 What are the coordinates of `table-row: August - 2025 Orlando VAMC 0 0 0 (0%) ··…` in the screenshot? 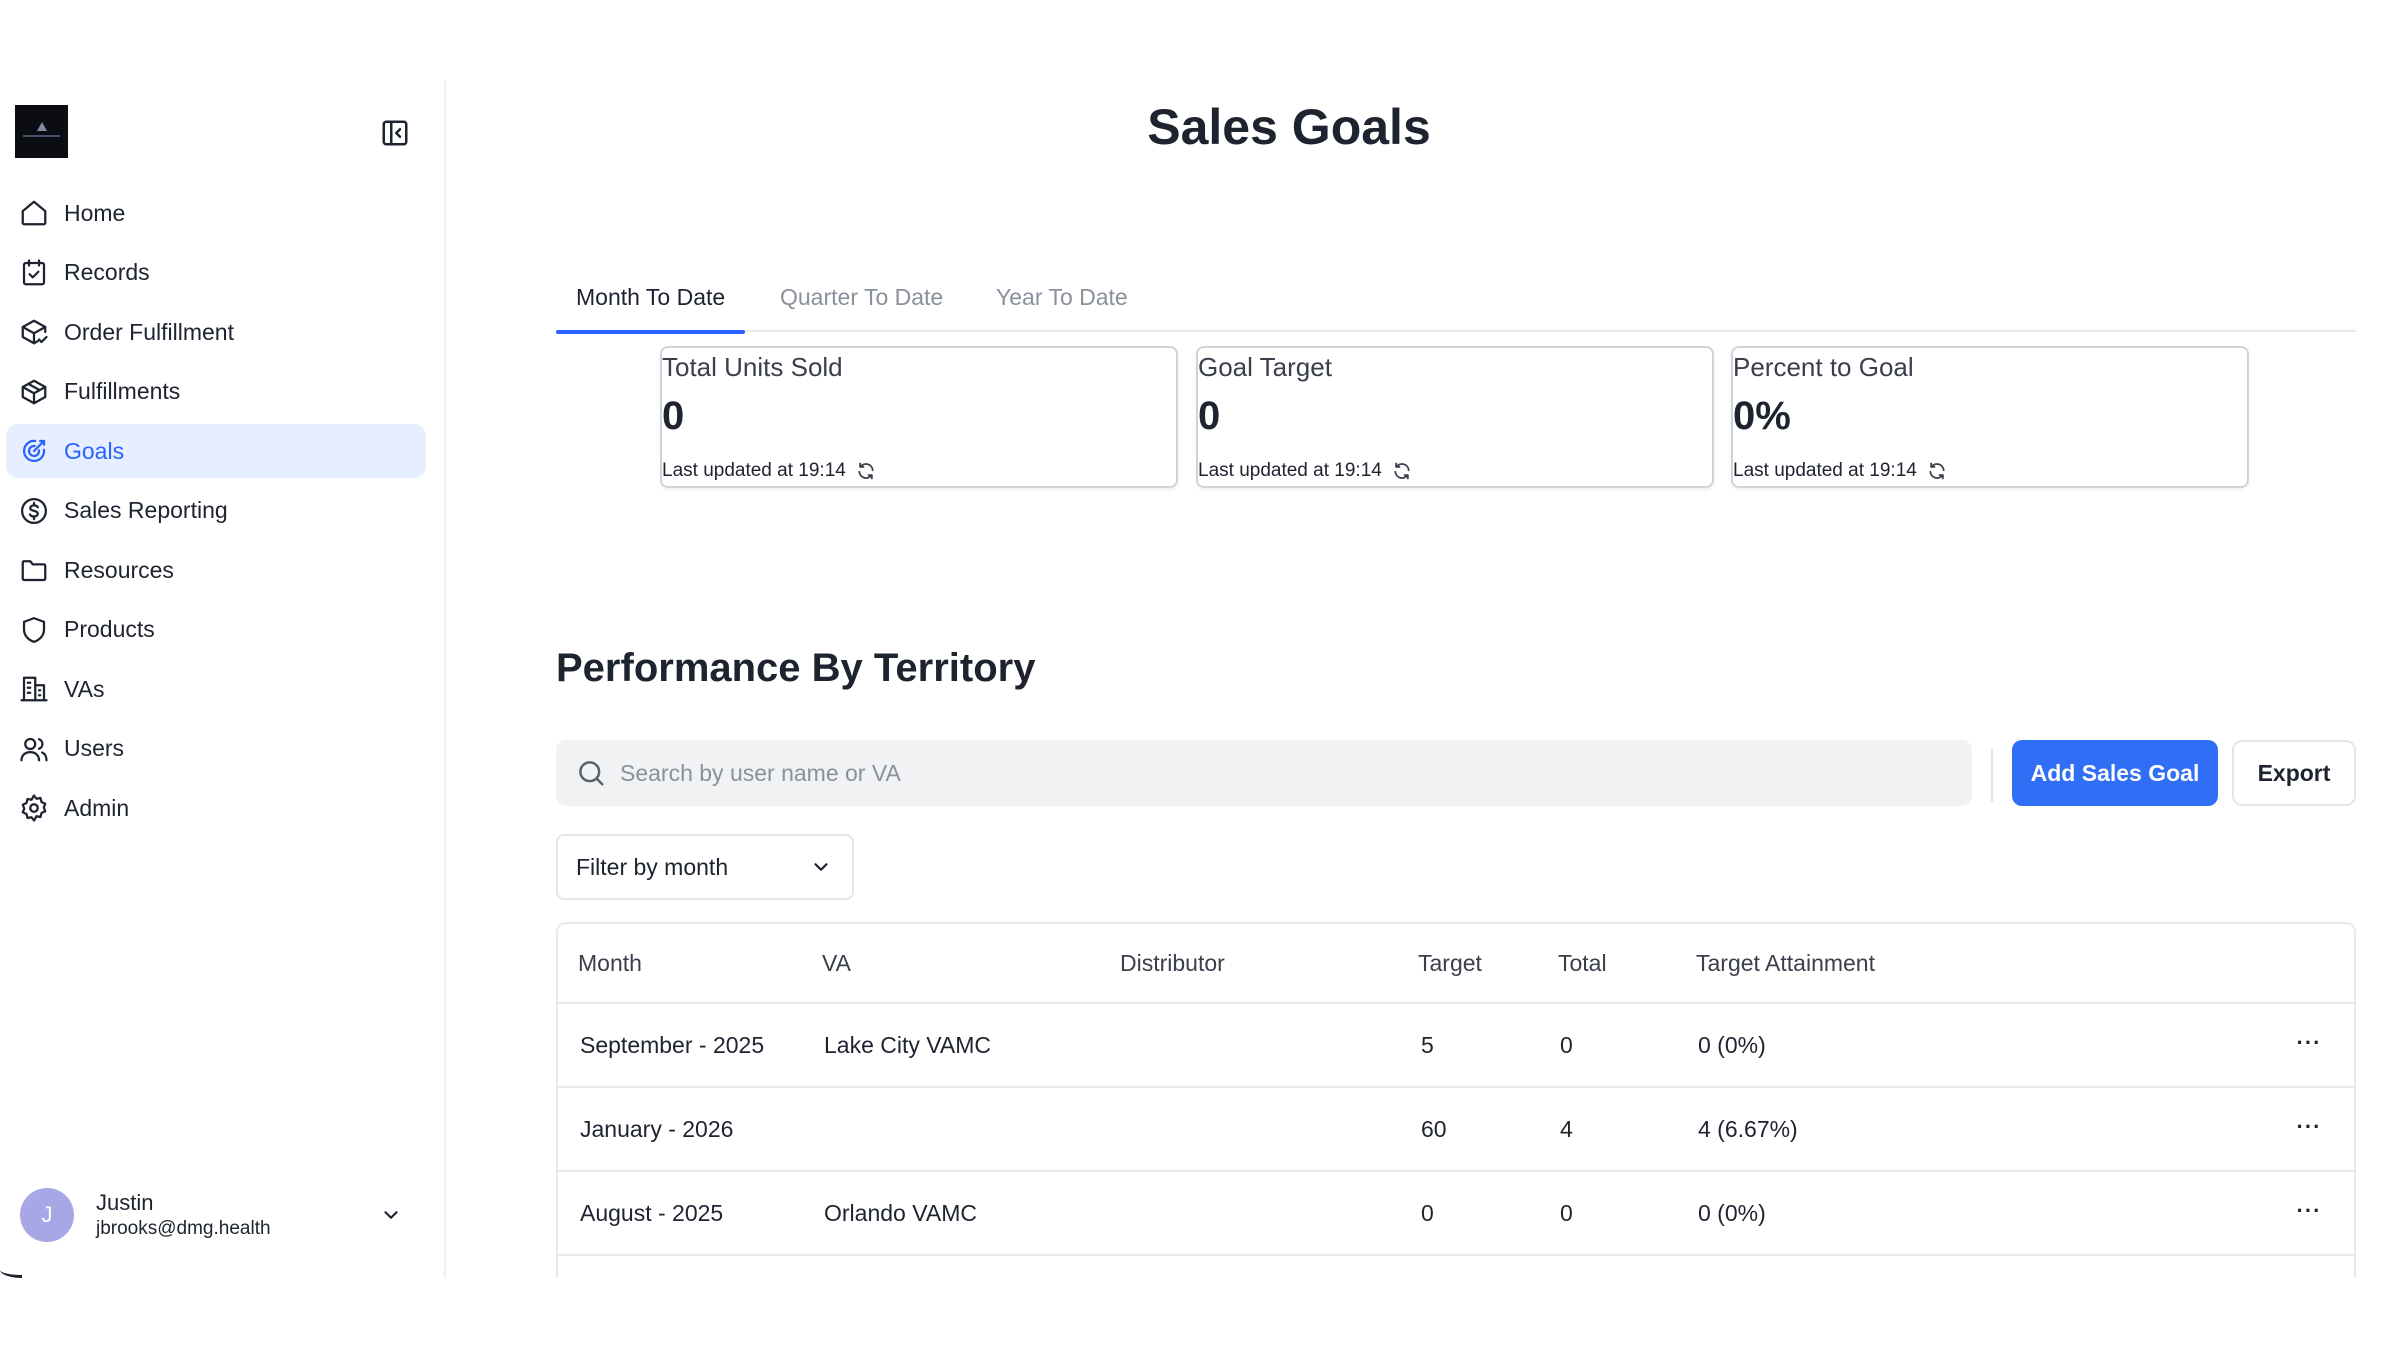 It's located at (1456, 1214).